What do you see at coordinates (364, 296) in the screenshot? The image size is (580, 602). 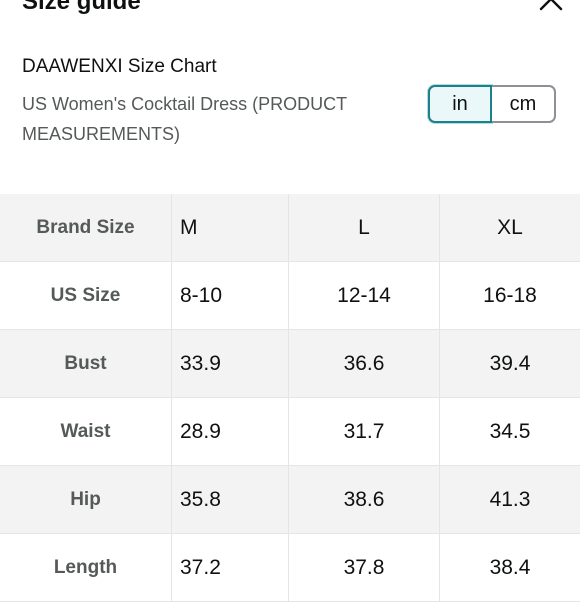 I see `table-cell: 12-14` at bounding box center [364, 296].